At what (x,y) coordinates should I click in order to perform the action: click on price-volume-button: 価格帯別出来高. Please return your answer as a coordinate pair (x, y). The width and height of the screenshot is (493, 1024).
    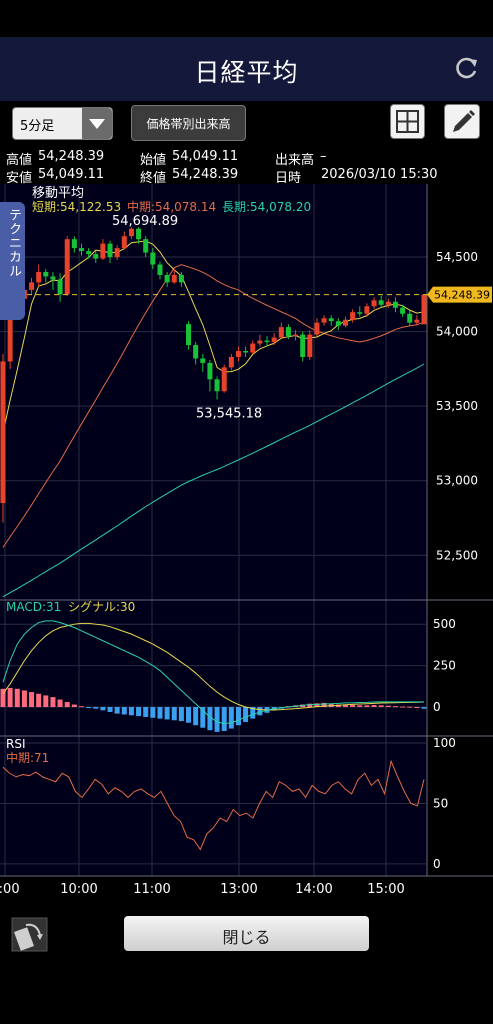
    Looking at the image, I should click on (188, 123).